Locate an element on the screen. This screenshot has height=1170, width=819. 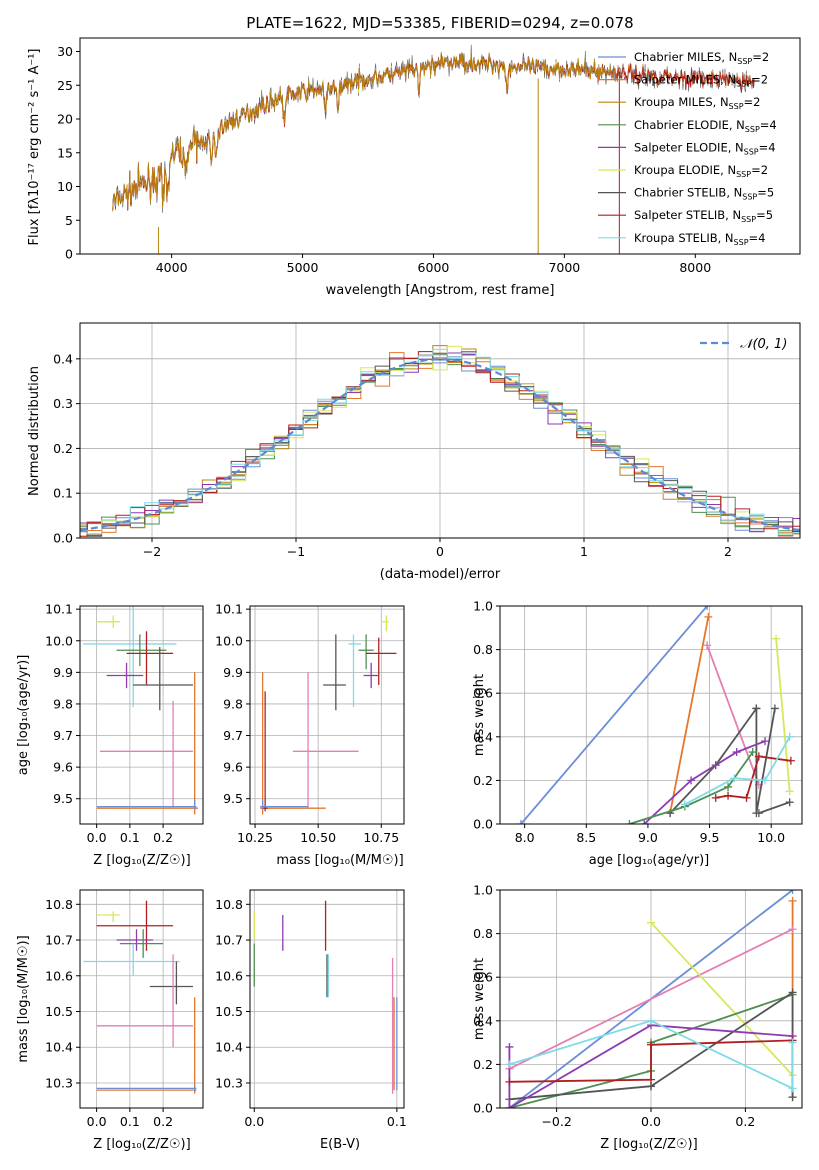
spectrum-xlabel: wavelength [Angstrom, rest frame] is located at coordinates (440, 290).